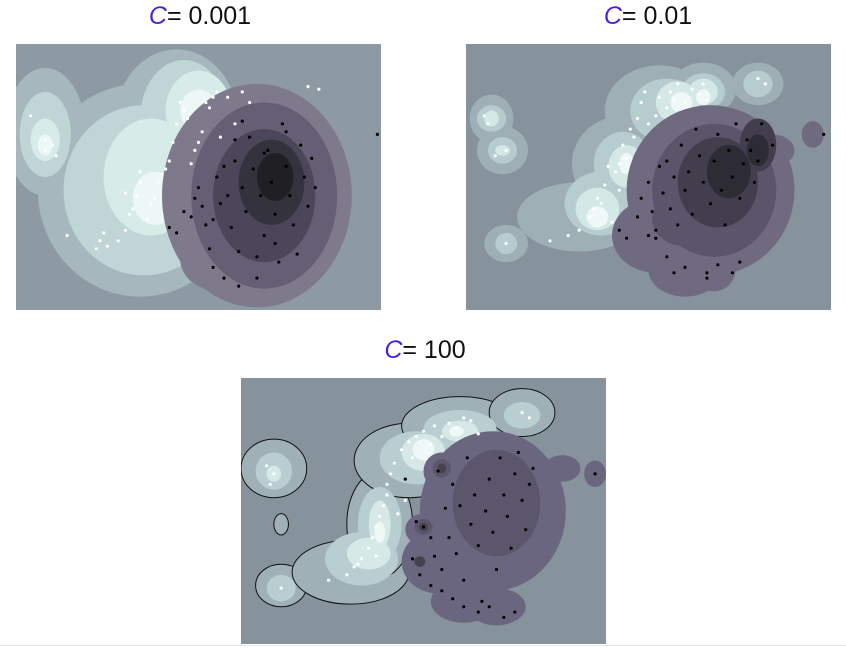  What do you see at coordinates (393, 350) in the screenshot?
I see `title-variable: C` at bounding box center [393, 350].